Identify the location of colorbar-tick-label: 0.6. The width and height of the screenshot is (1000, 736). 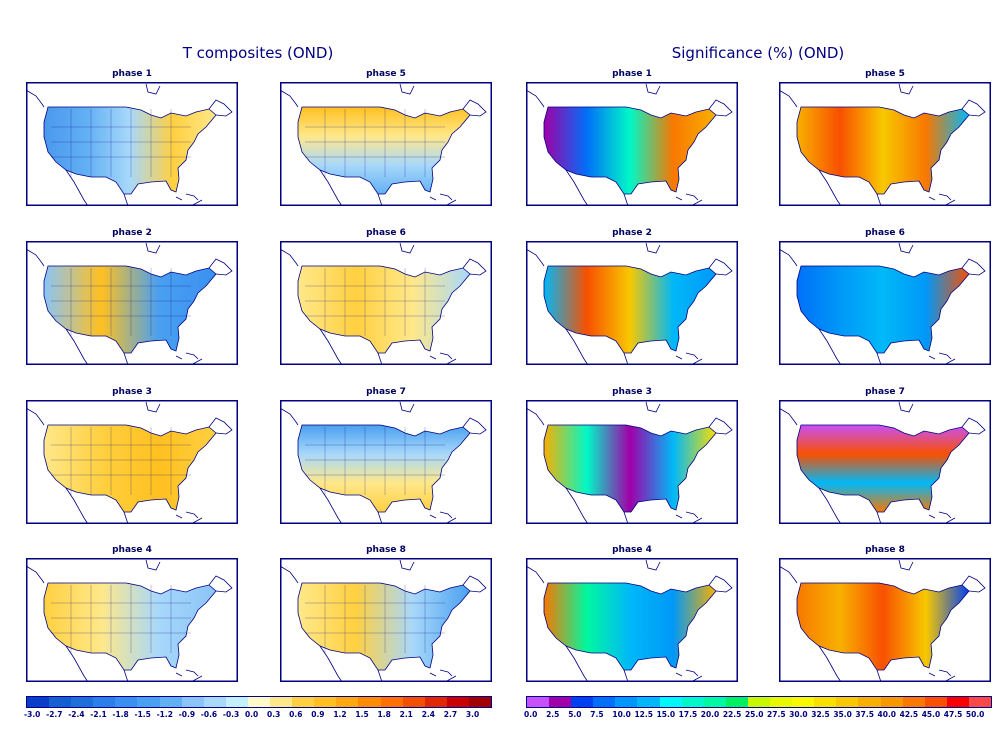
(296, 714).